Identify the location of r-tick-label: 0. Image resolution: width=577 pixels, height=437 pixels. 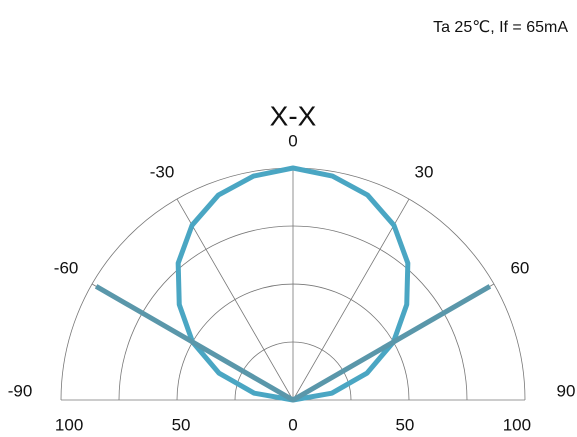
(292, 424).